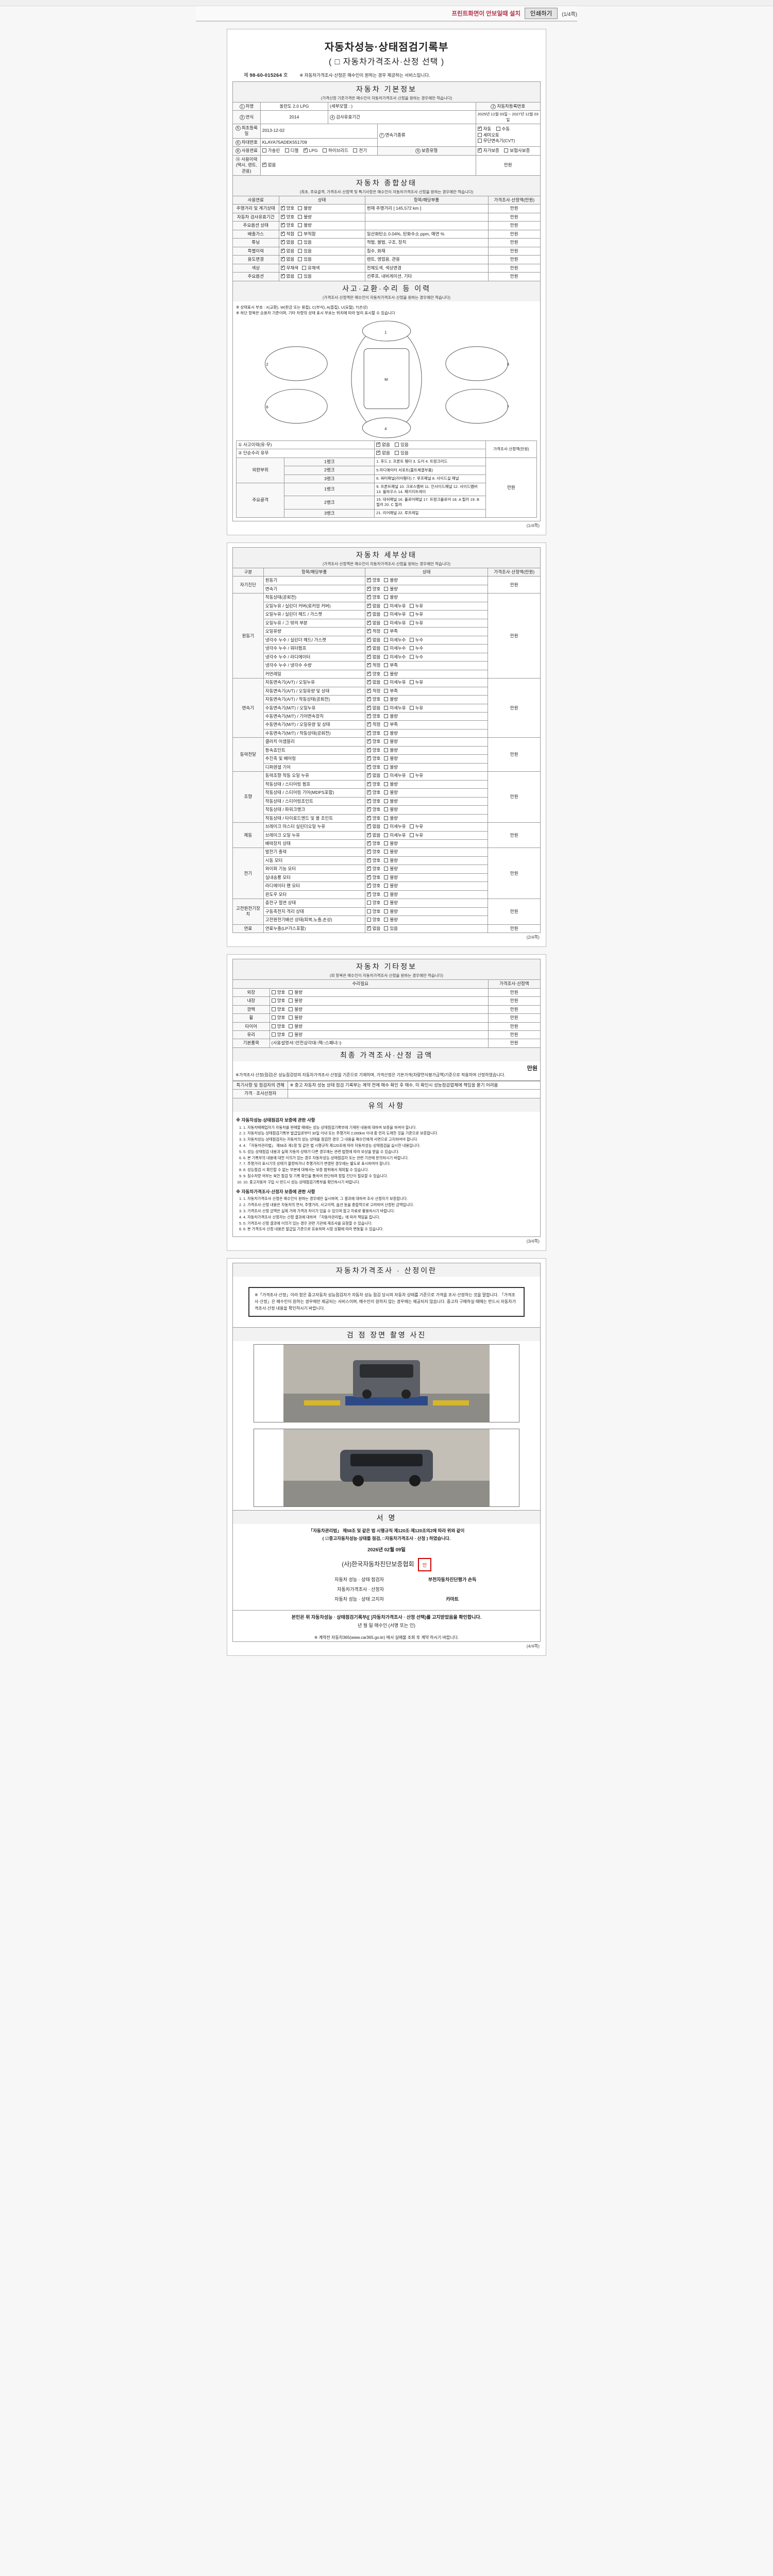 This screenshot has height=2576, width=773. Describe the element at coordinates (310, 150) in the screenshot. I see `option-fuel-lpg: LPG` at that location.